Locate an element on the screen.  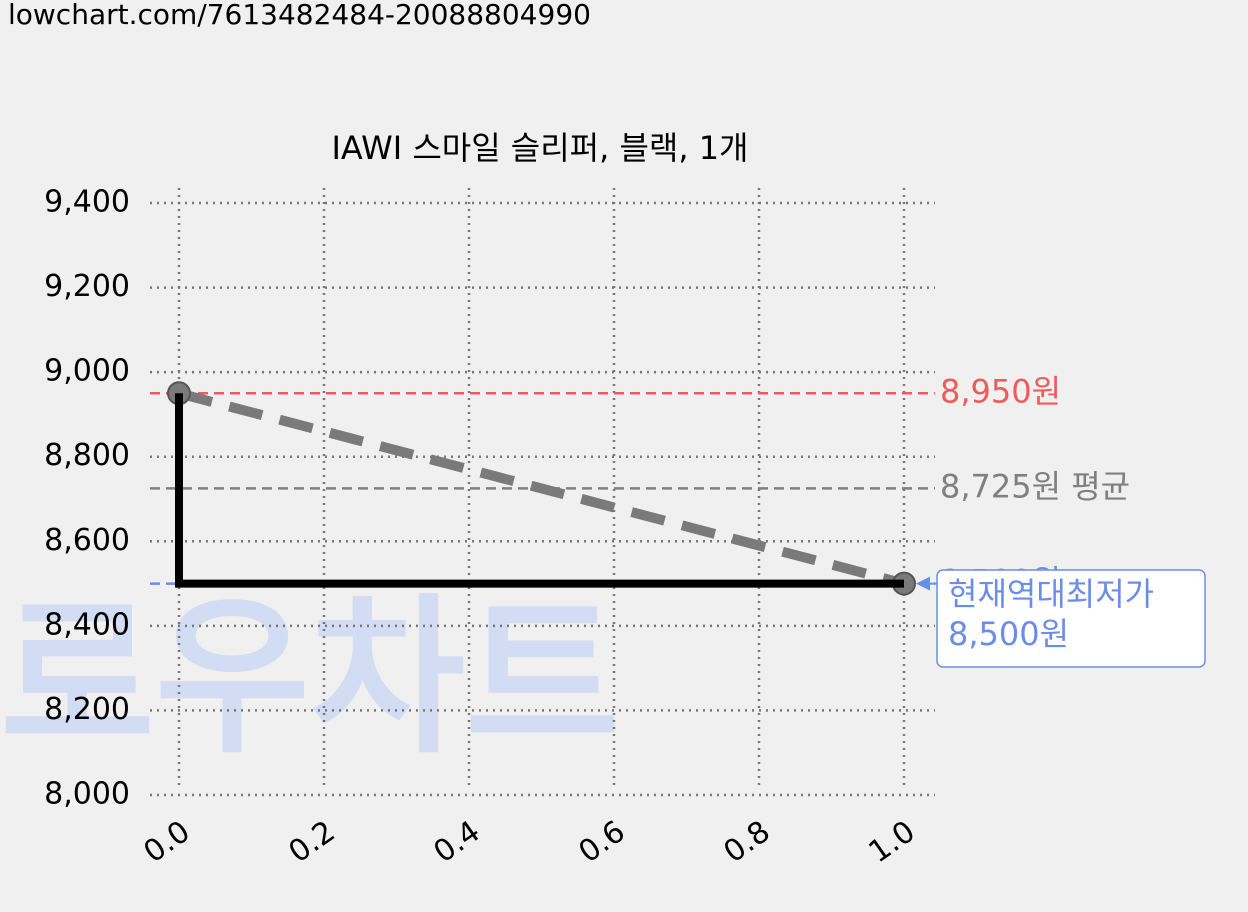
url: lowchart.com/7613482484-20088804990 is located at coordinates (299, 15).